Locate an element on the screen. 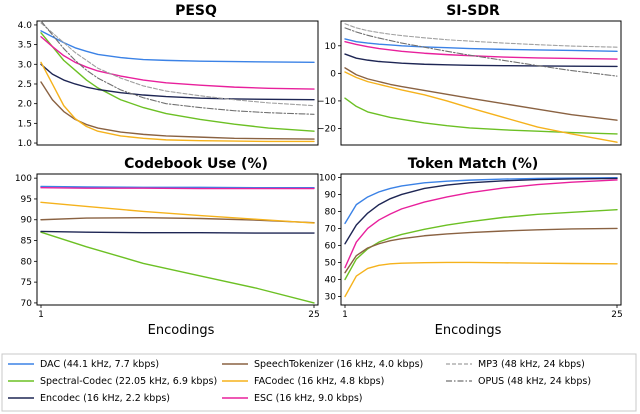 The height and width of the screenshot is (414, 640). legend-frame is located at coordinates (319, 382).